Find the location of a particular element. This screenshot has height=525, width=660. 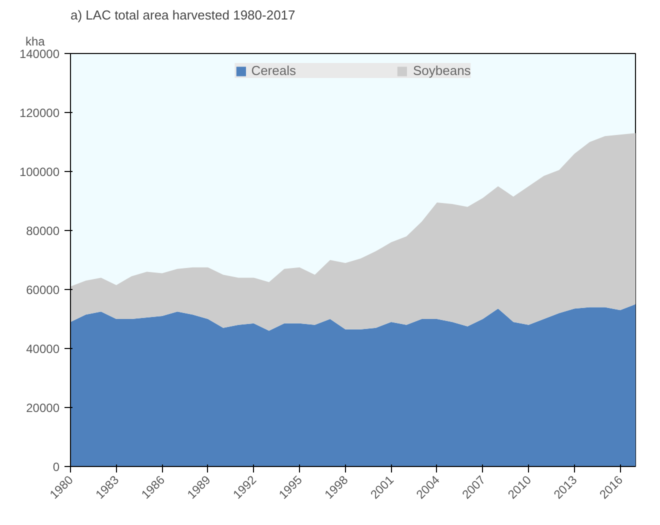

legend-label: Soybeans is located at coordinates (441, 70).